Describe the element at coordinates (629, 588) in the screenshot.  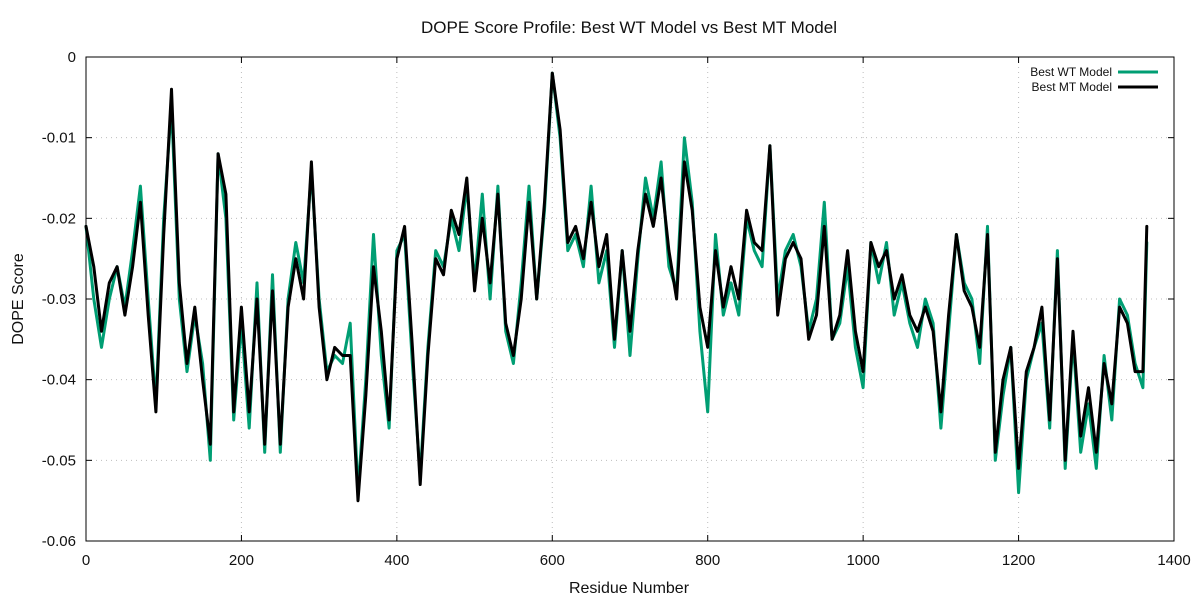
I see `x-axis-title: Residue Number` at that location.